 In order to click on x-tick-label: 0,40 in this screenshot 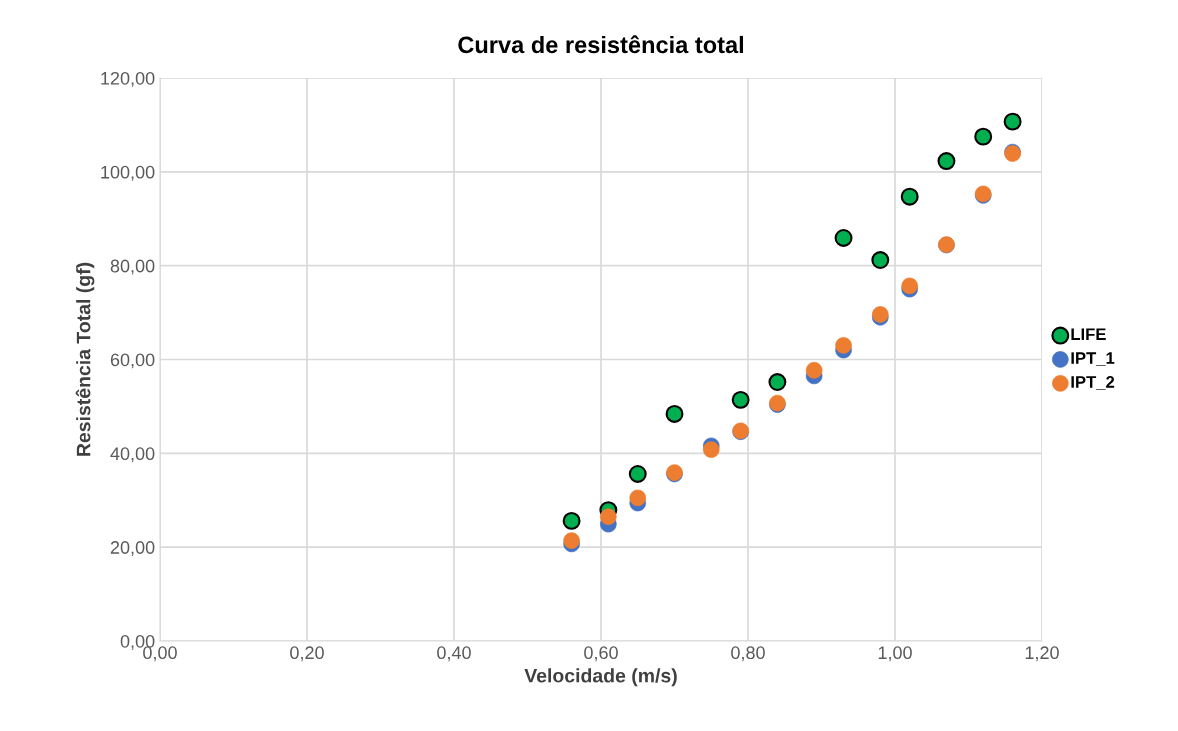, I will do `click(454, 654)`.